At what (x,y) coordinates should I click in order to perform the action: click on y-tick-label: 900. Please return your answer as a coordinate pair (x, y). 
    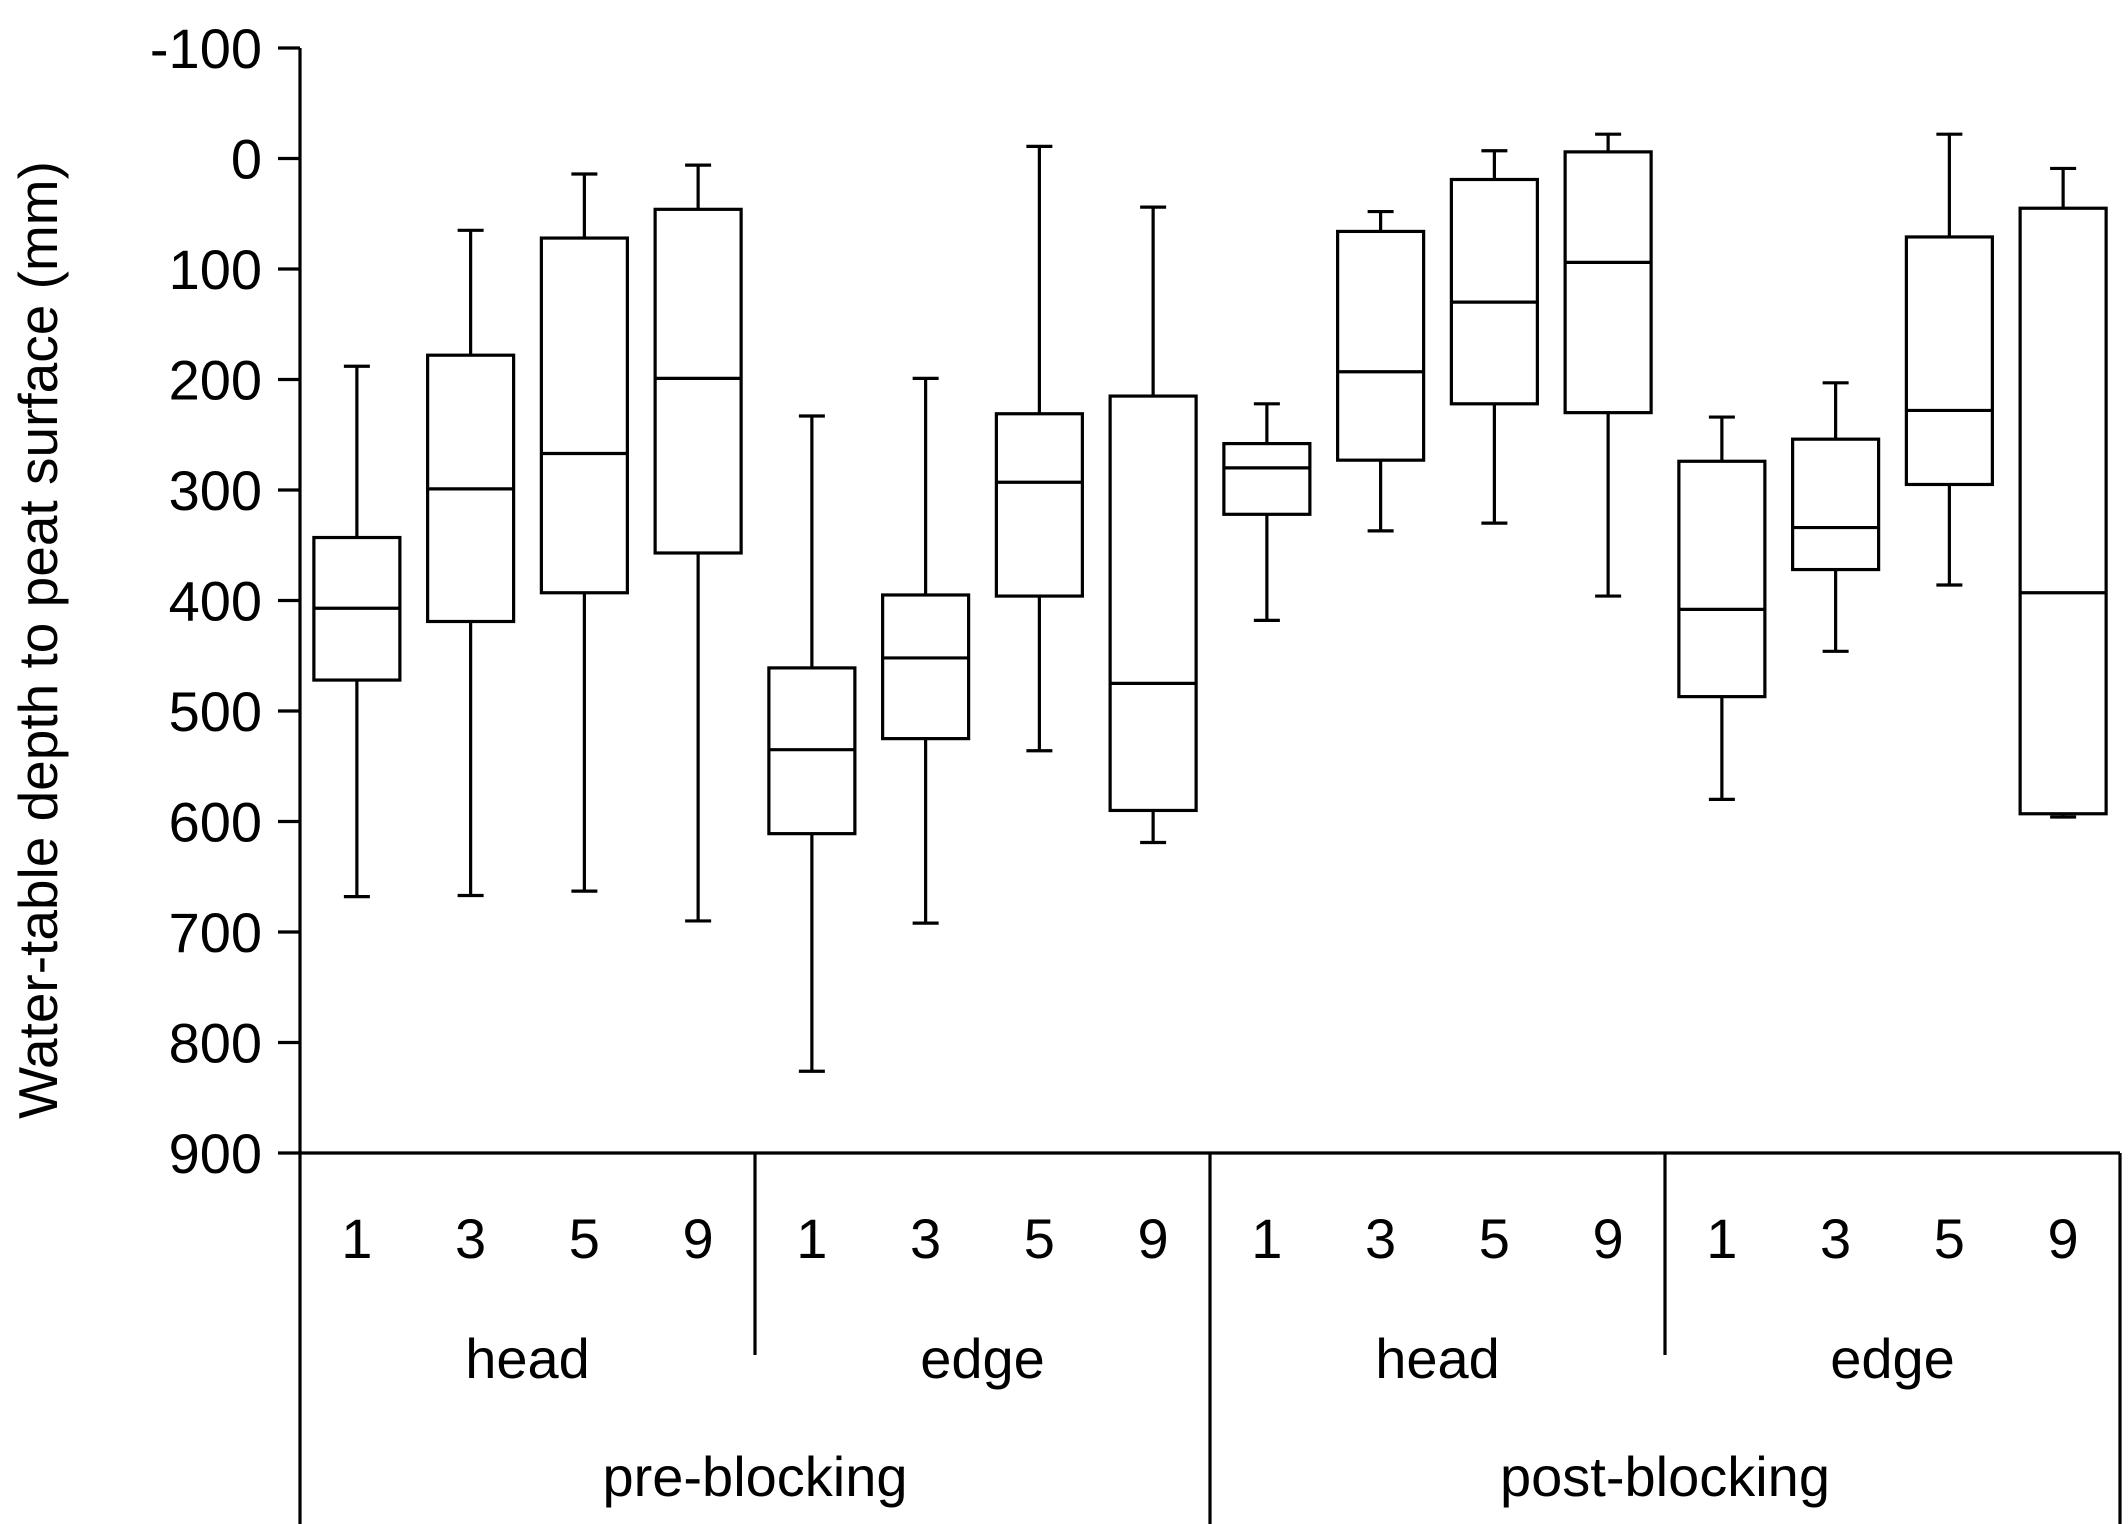
    Looking at the image, I should click on (215, 1153).